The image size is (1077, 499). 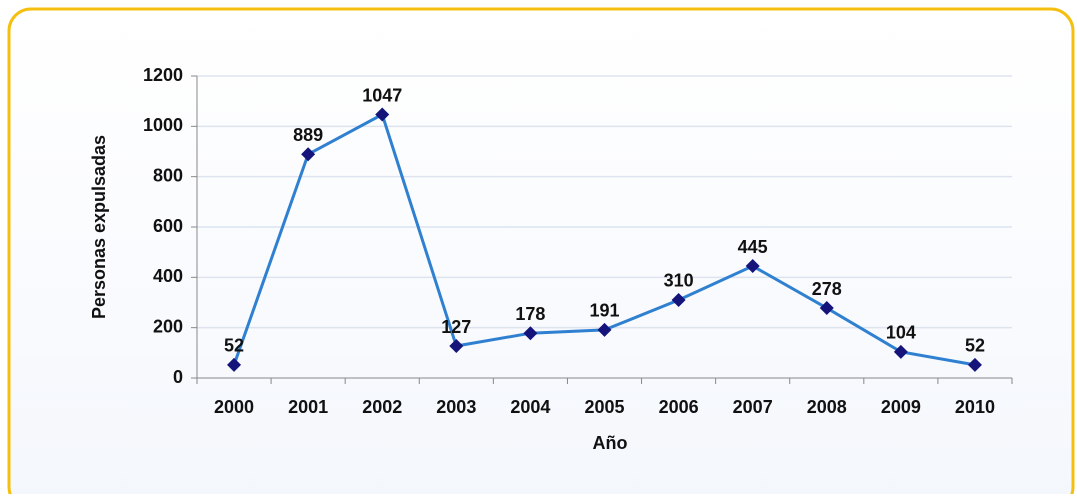 What do you see at coordinates (679, 281) in the screenshot?
I see `data-label: 310` at bounding box center [679, 281].